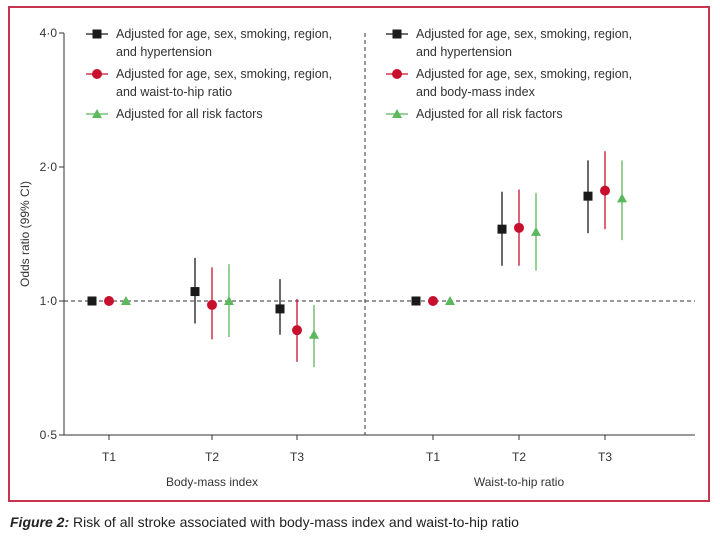 This screenshot has height=540, width=720. I want to click on y-tick-label: 1·0, so click(49, 301).